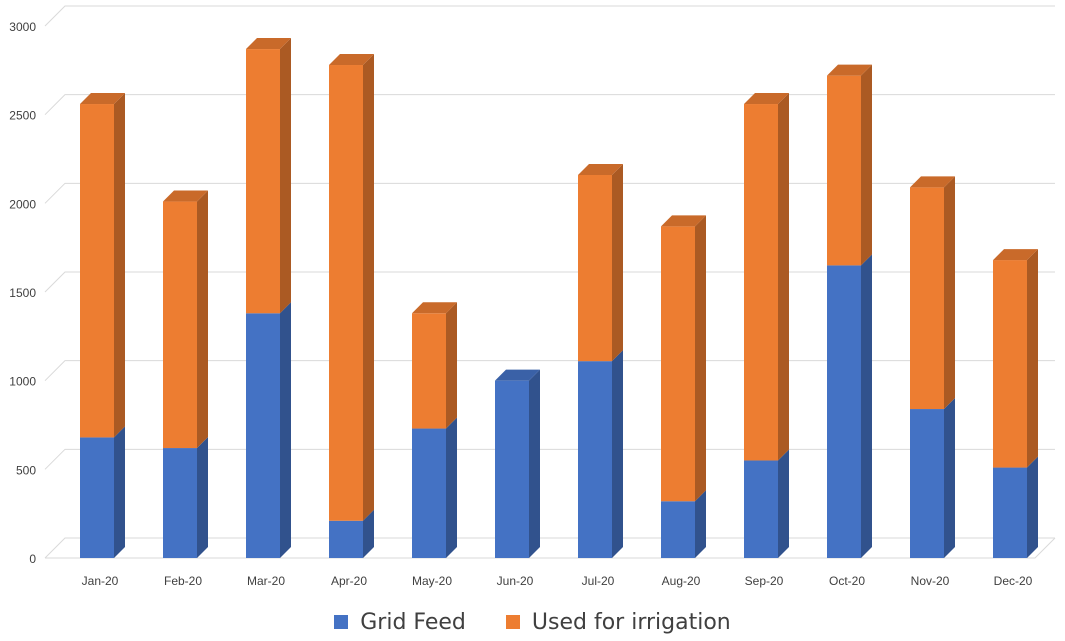  I want to click on y-tick-label: 1500, so click(22, 293).